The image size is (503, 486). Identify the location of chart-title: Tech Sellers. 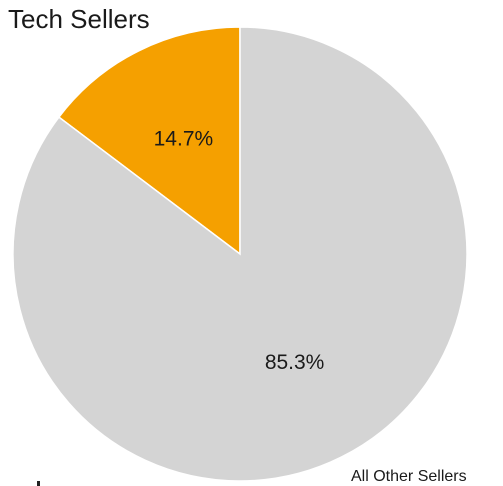
(79, 19).